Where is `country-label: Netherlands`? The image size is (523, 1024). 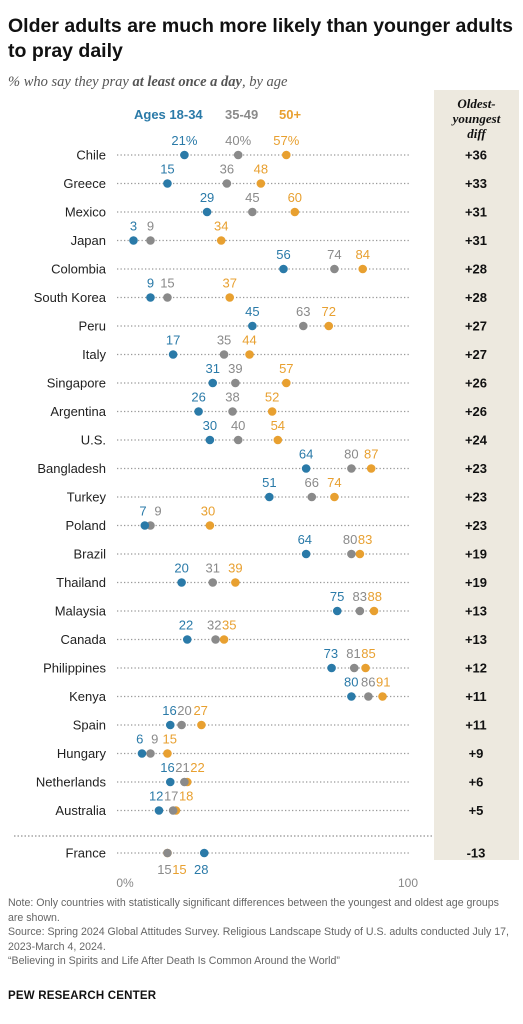
country-label: Netherlands is located at coordinates (71, 782).